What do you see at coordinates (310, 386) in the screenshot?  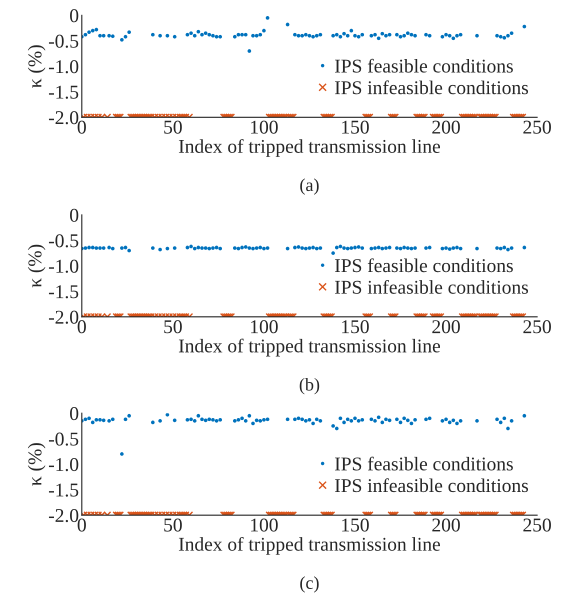 I see `text: (b)` at bounding box center [310, 386].